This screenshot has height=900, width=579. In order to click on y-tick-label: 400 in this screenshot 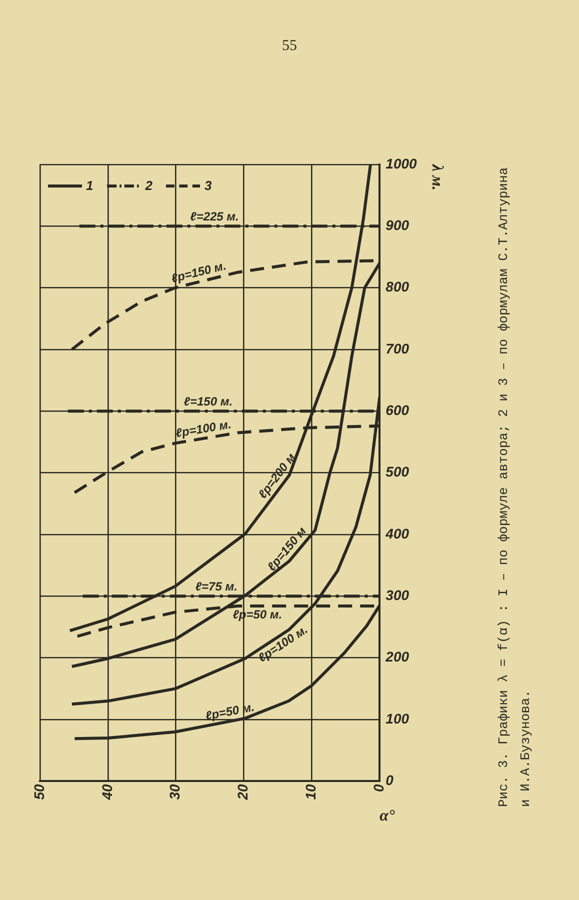, I will do `click(397, 533)`.